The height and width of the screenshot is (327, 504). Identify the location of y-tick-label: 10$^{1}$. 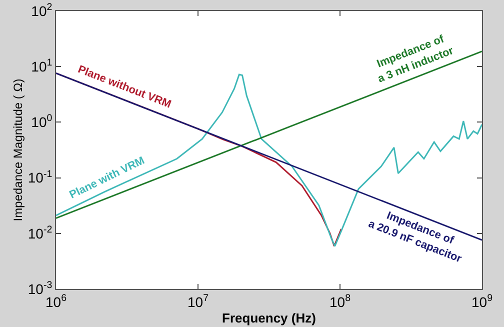
(41, 66).